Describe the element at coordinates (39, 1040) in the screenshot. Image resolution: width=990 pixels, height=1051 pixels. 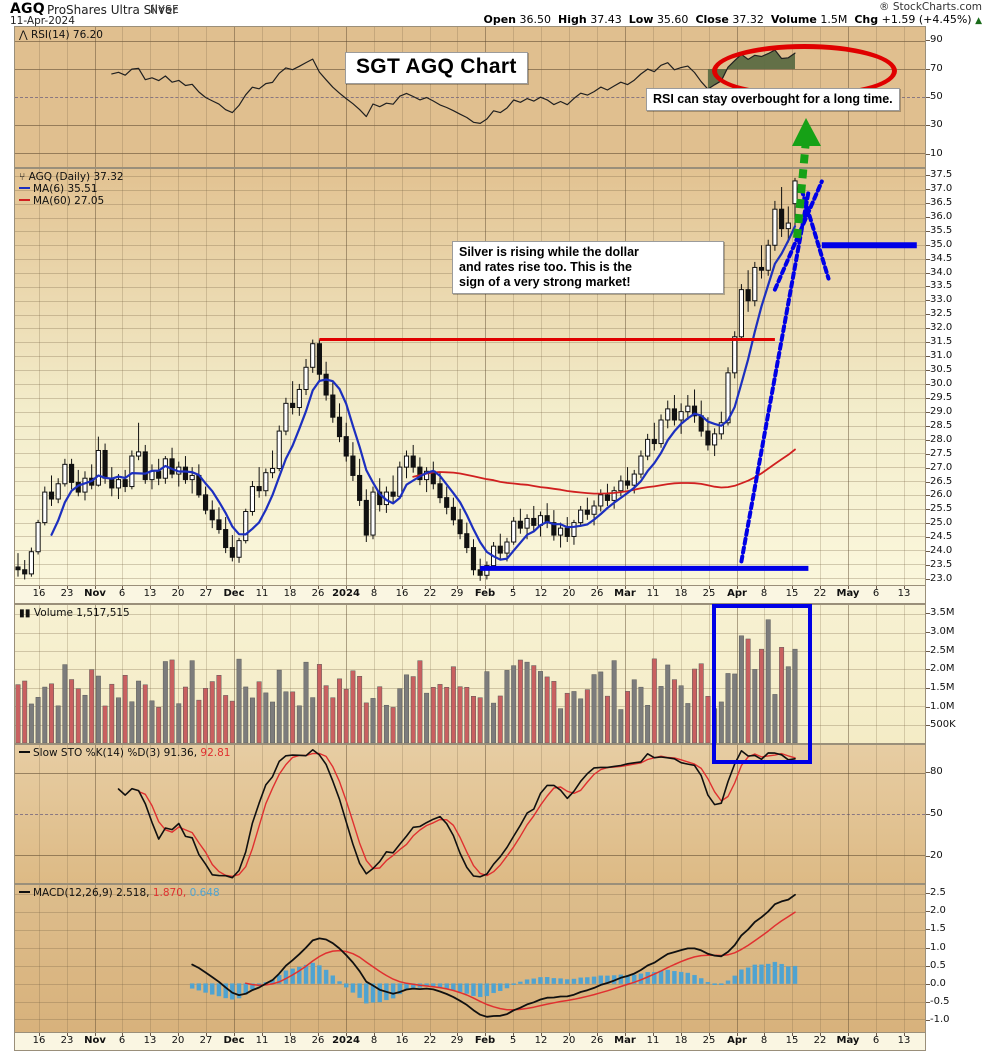
I see `x-tick-label: 16` at that location.